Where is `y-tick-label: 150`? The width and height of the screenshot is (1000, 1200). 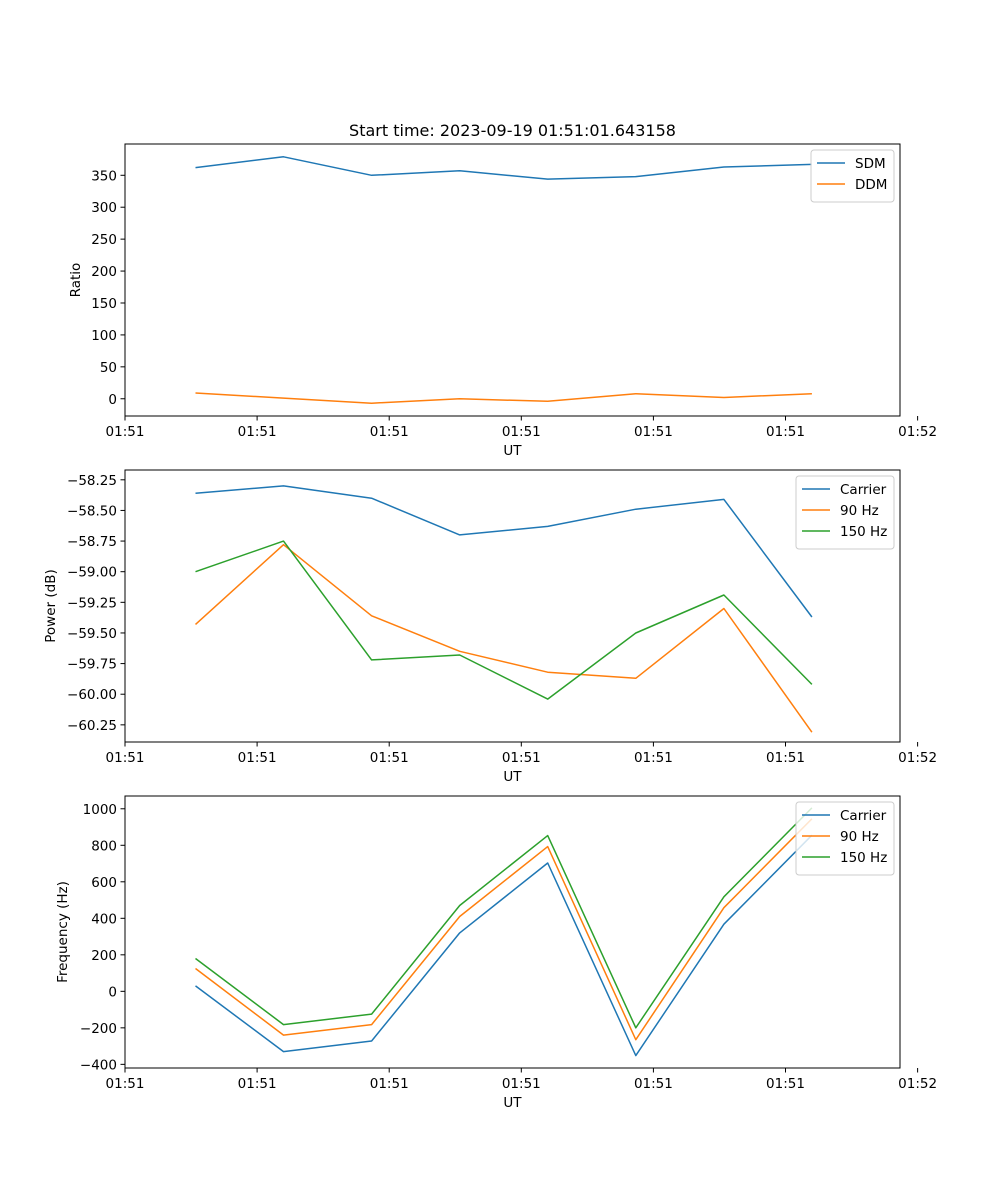 y-tick-label: 150 is located at coordinates (104, 304).